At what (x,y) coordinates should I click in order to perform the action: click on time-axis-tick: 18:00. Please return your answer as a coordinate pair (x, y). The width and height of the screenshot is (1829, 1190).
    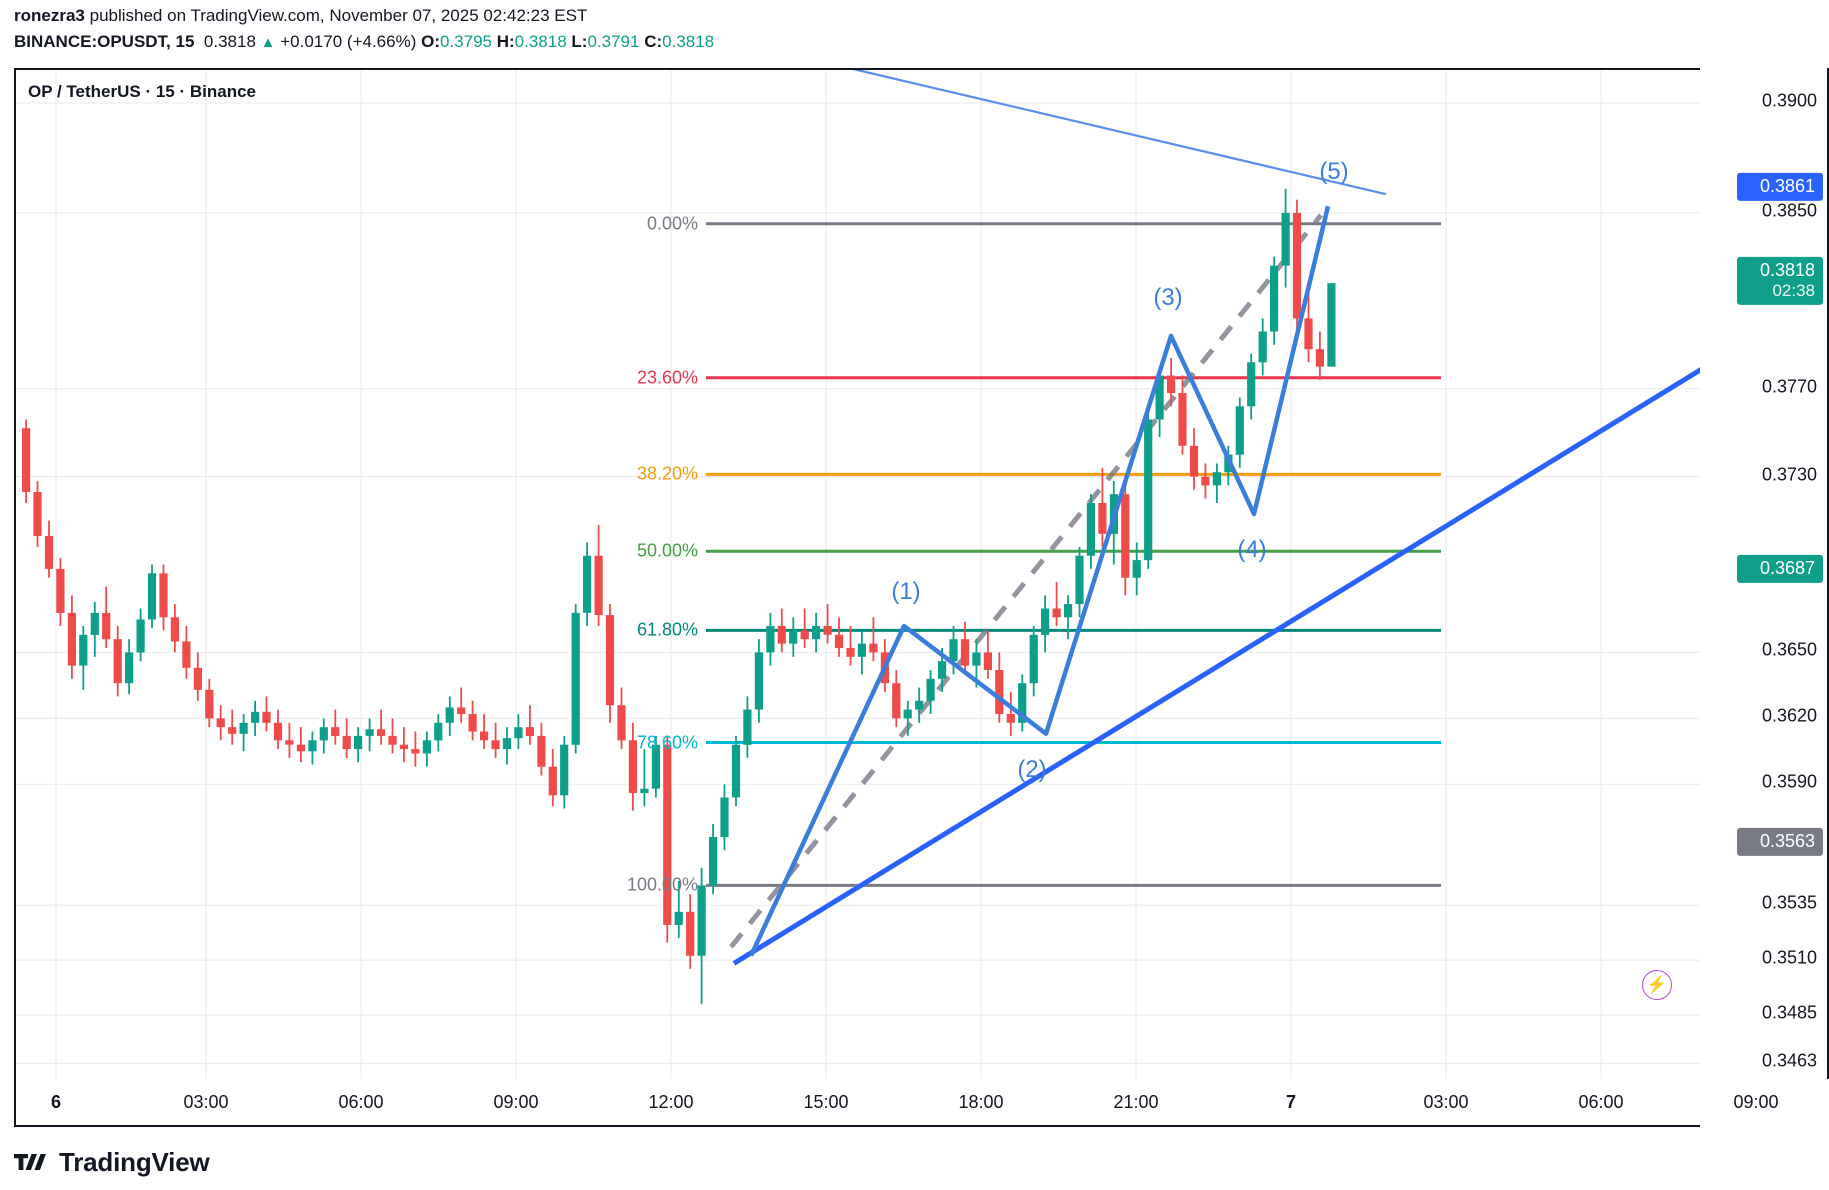
    Looking at the image, I should click on (981, 1102).